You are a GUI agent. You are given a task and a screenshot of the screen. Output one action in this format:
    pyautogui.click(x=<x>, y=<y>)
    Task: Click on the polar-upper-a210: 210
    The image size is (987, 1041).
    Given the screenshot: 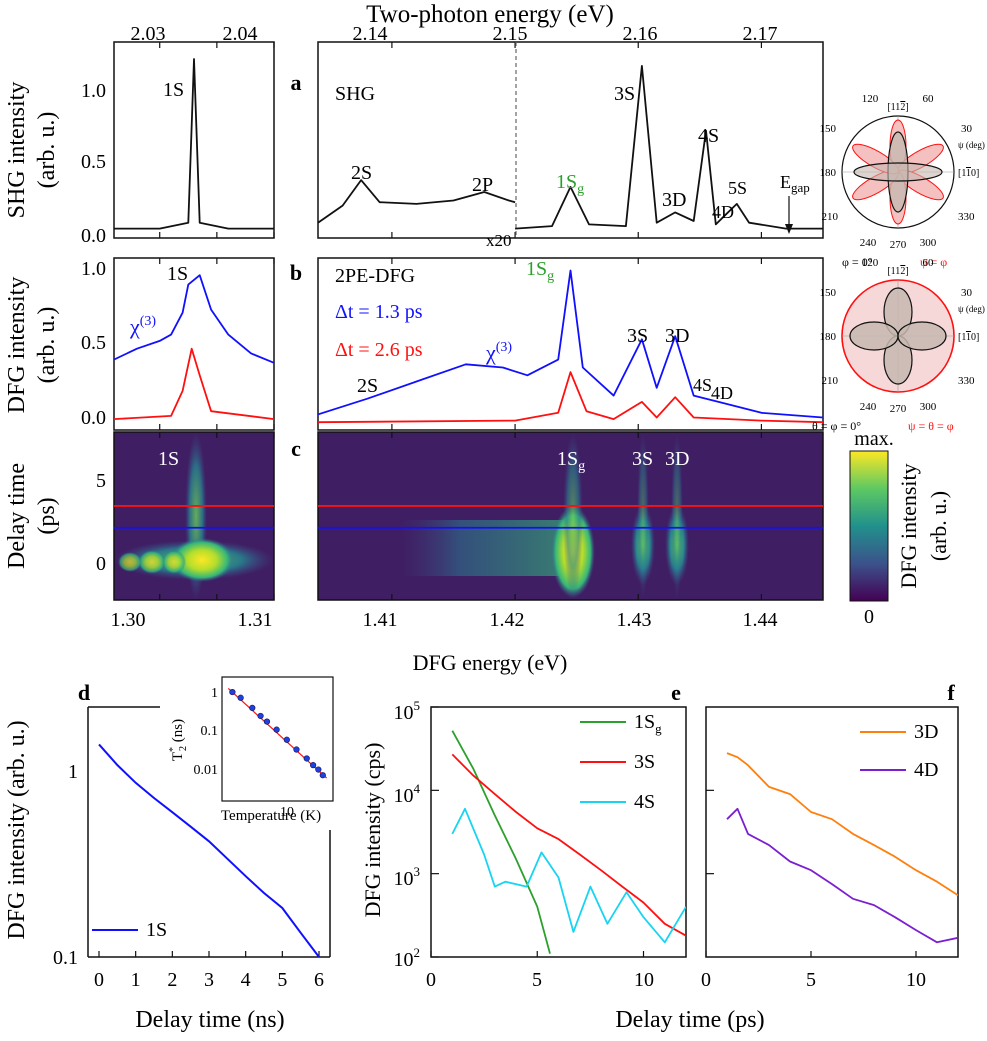 What is the action you would take?
    pyautogui.click(x=830, y=217)
    